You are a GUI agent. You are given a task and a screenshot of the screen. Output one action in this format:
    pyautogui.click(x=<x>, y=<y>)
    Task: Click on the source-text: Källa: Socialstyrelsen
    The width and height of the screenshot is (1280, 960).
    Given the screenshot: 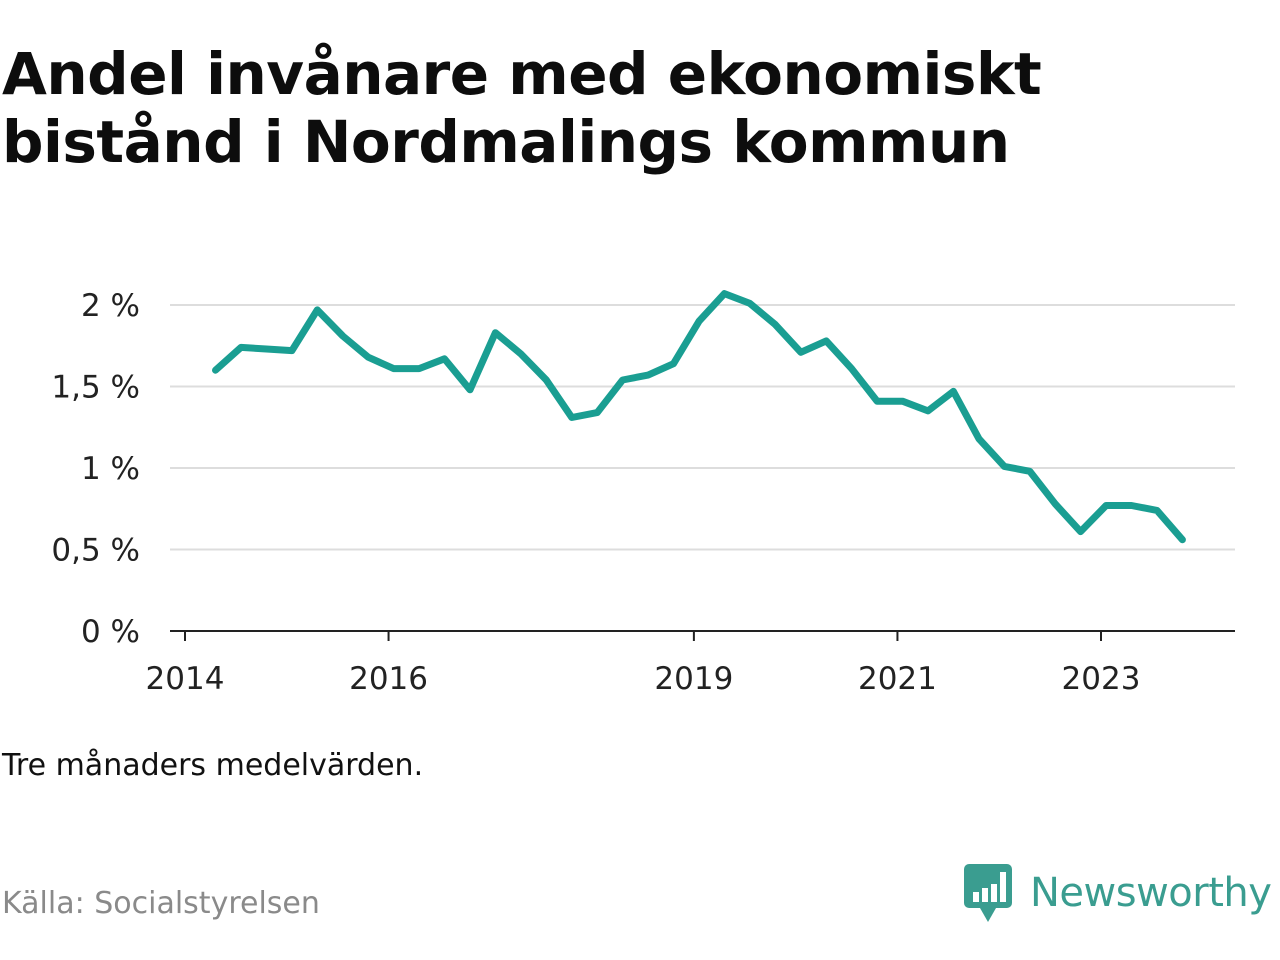 What is the action you would take?
    pyautogui.click(x=161, y=903)
    